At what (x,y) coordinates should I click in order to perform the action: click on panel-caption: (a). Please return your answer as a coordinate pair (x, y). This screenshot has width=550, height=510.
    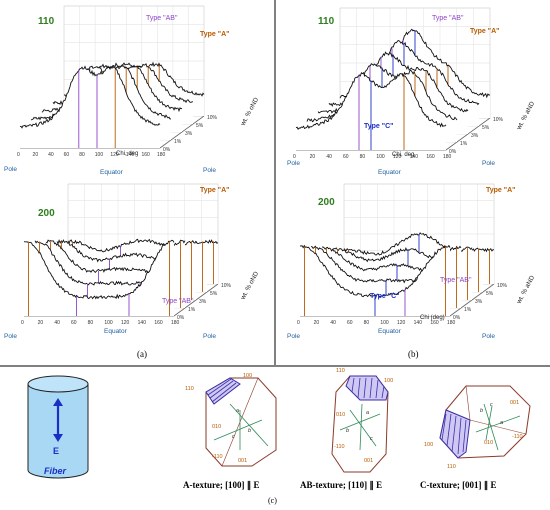
    Looking at the image, I should click on (142, 354).